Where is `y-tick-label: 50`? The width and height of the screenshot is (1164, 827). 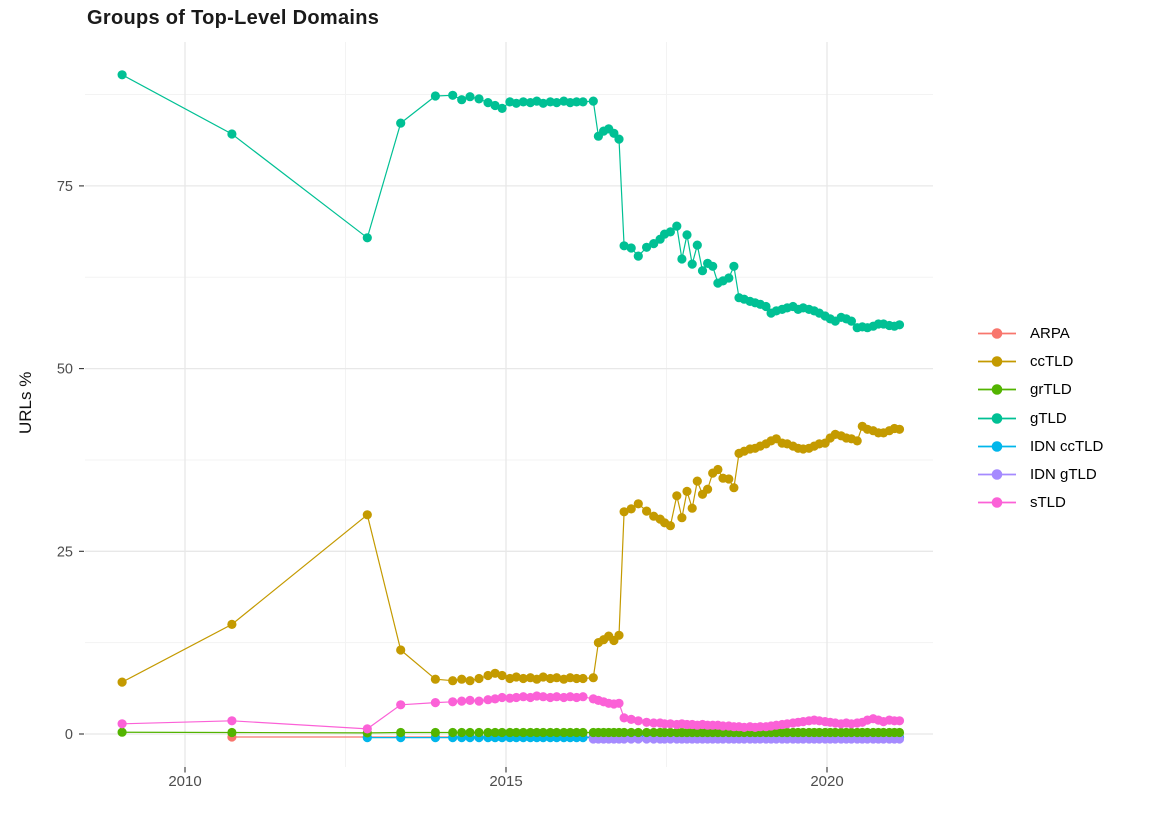
y-tick-label: 50 is located at coordinates (65, 370).